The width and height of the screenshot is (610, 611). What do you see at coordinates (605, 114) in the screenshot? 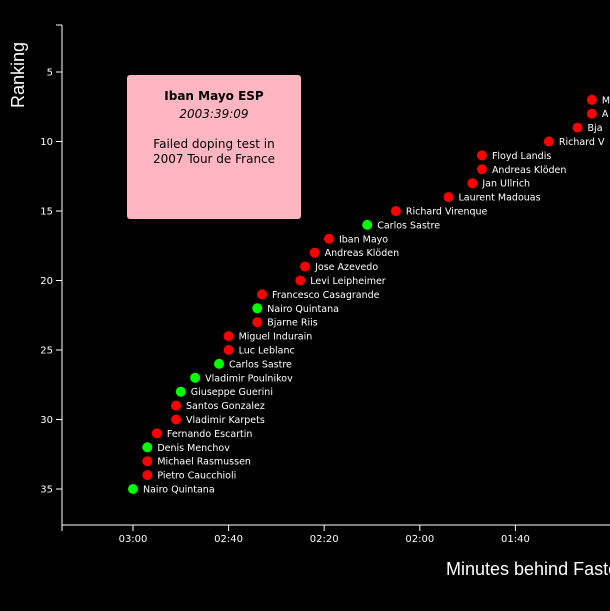
I see `point-label: A` at bounding box center [605, 114].